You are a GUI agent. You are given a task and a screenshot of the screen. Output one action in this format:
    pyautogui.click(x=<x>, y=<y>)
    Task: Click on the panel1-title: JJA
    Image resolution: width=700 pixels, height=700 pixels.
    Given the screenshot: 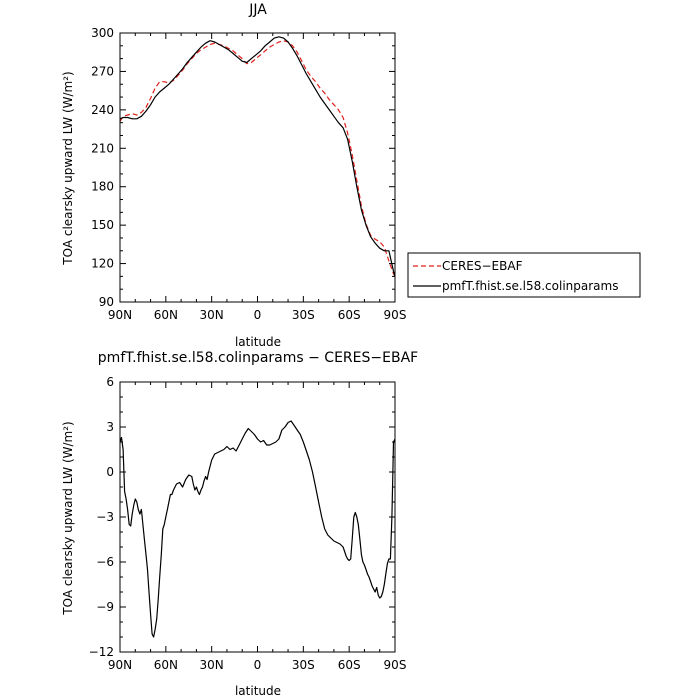 What is the action you would take?
    pyautogui.click(x=257, y=10)
    